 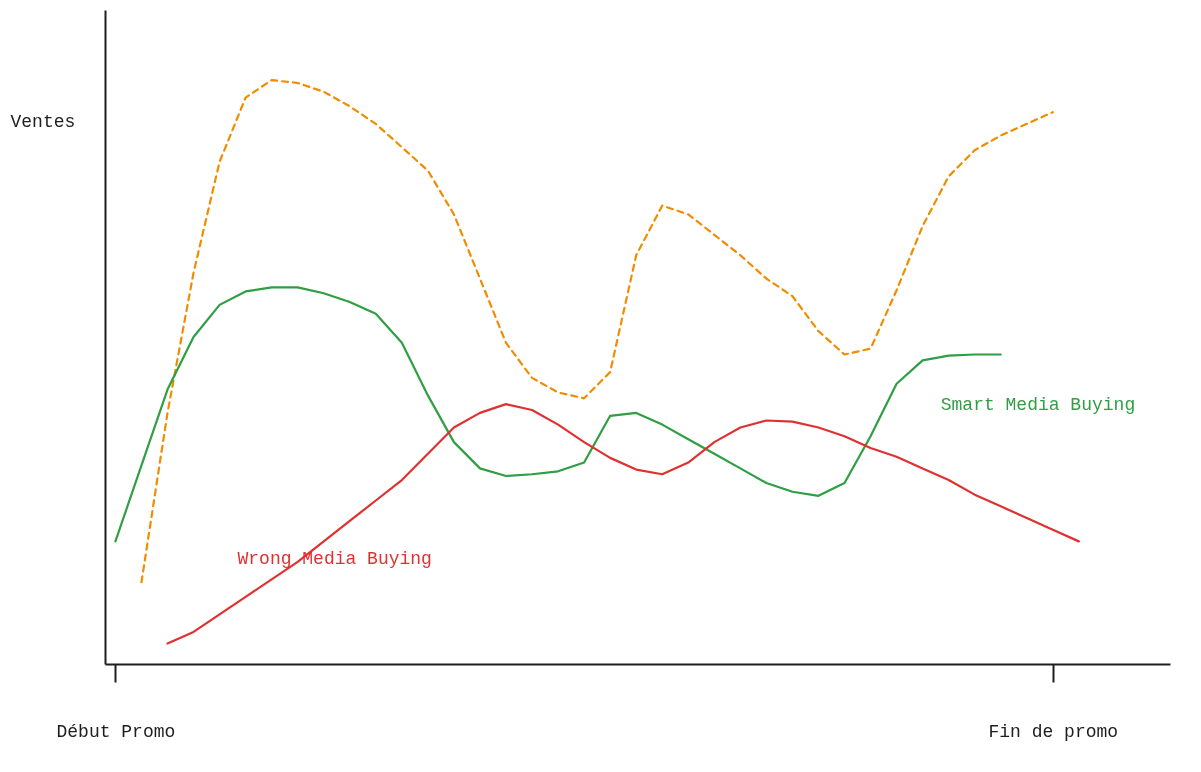 I want to click on x-tick-label: Fin de promo, so click(x=1053, y=731).